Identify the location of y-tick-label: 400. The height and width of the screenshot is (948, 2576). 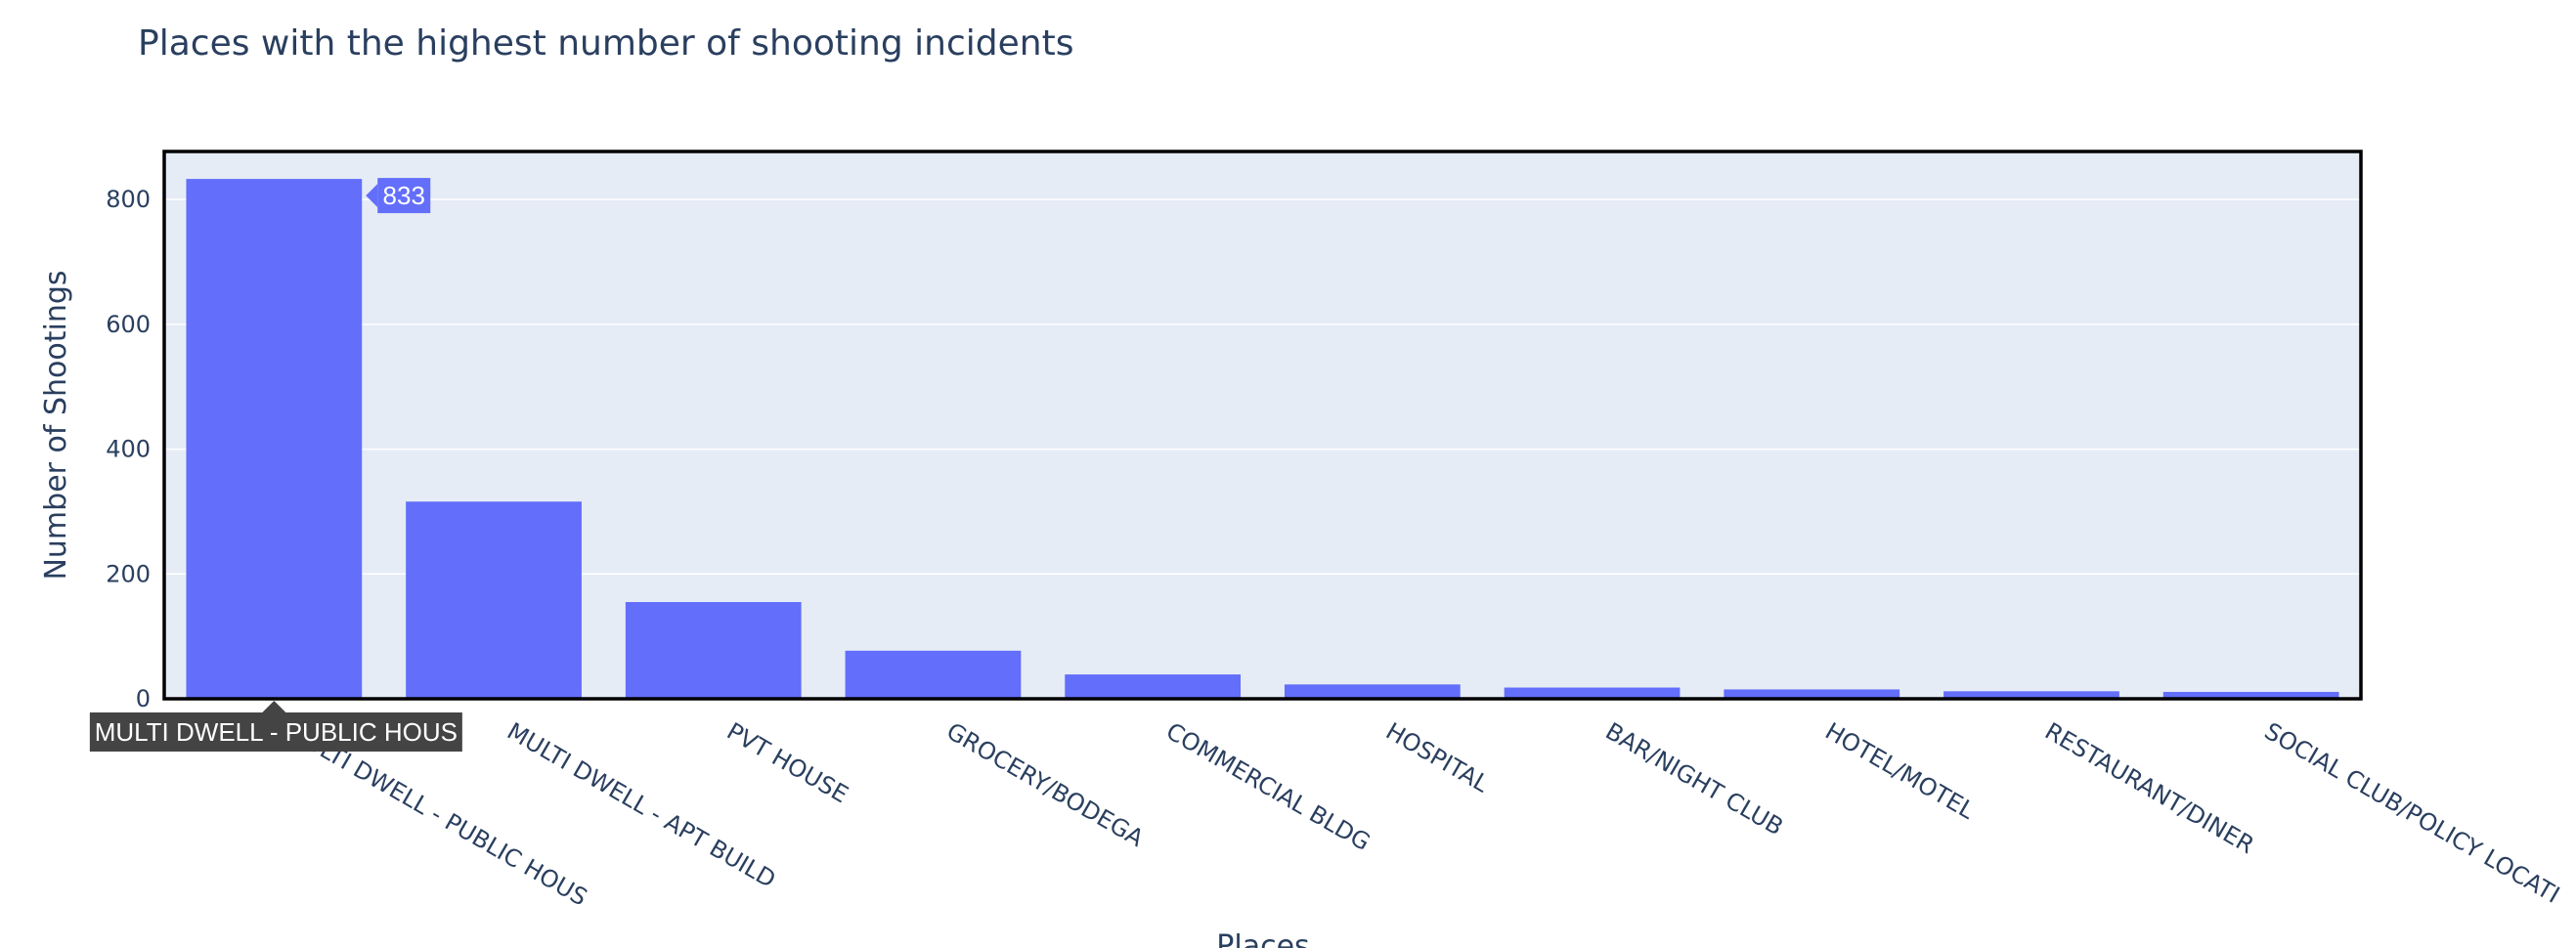
(128, 449).